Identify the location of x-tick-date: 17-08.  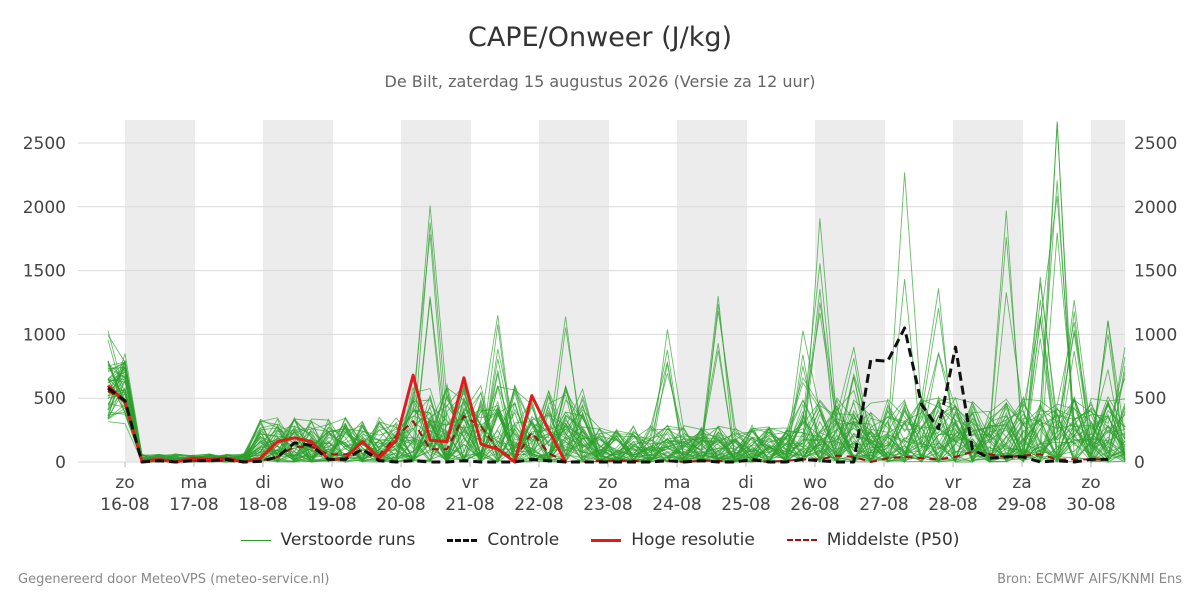
(193, 505).